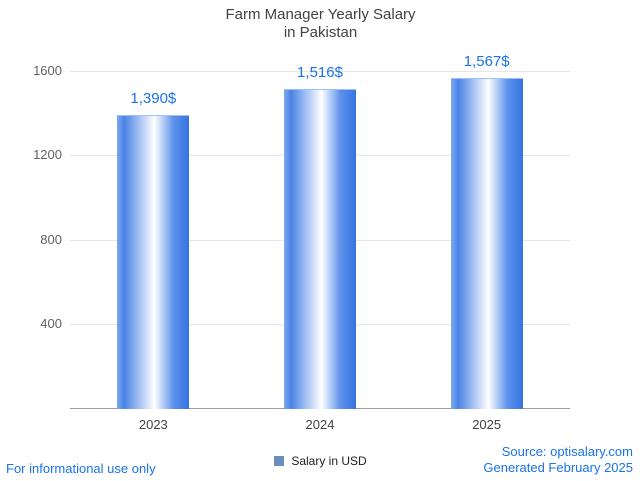  What do you see at coordinates (153, 424) in the screenshot?
I see `x-tick-label: 2023` at bounding box center [153, 424].